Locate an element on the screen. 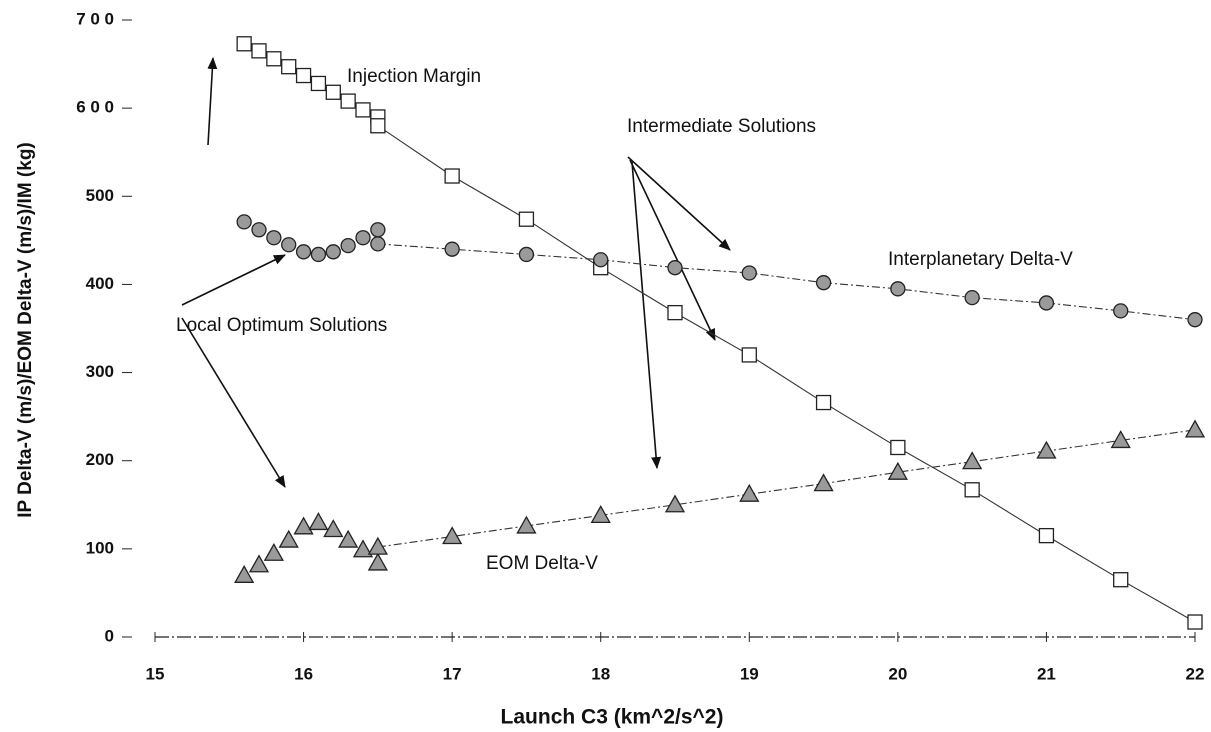 Image resolution: width=1211 pixels, height=732 pixels. annotation: Injection Margin is located at coordinates (414, 76).